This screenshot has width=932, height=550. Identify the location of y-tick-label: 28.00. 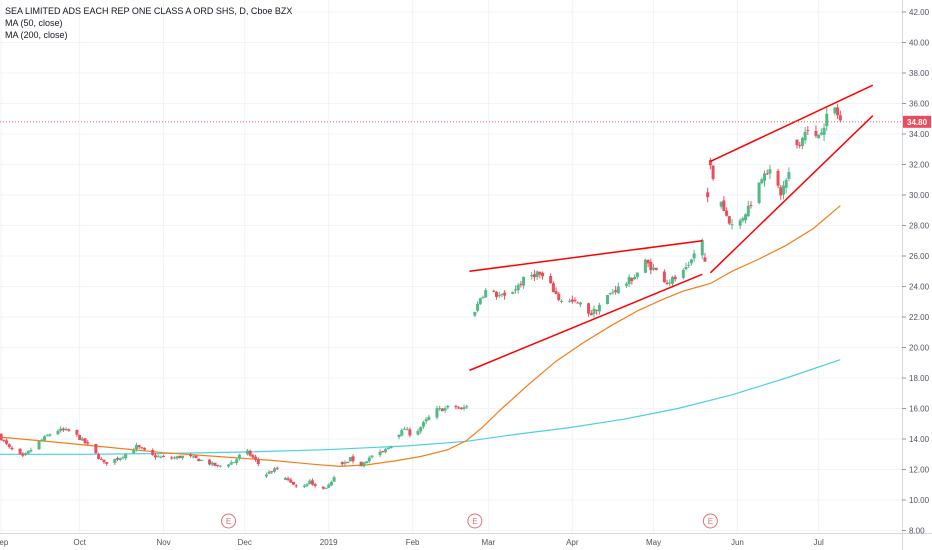
(919, 226).